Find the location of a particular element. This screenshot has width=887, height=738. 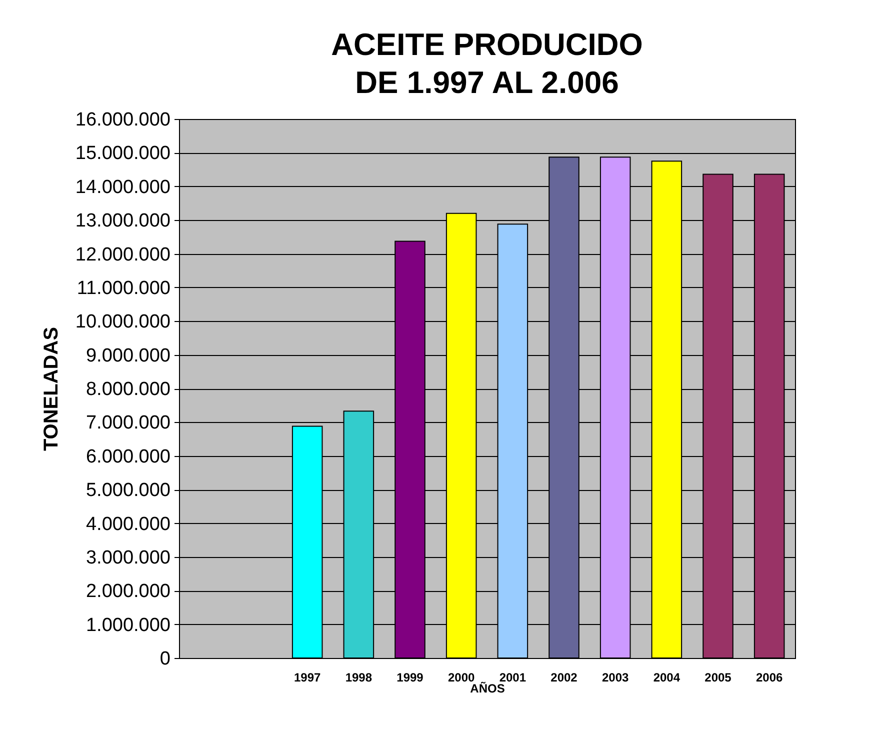

y-tick-label: 8.000.000 is located at coordinates (128, 389).